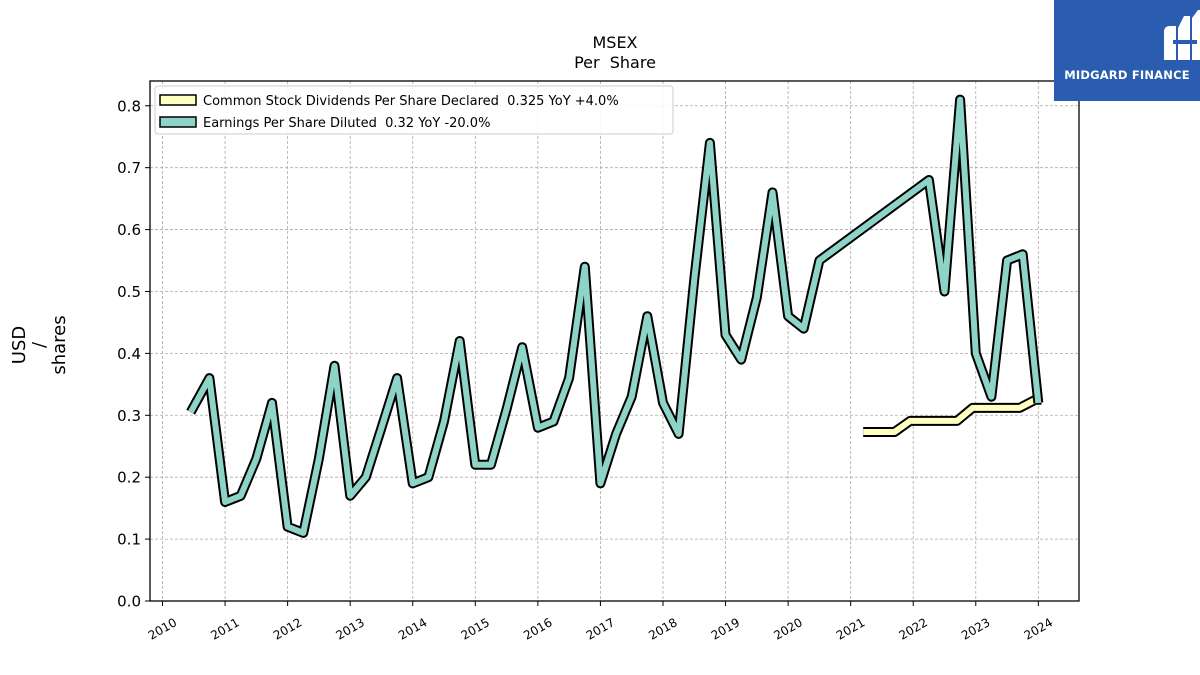 The height and width of the screenshot is (675, 1200). What do you see at coordinates (129, 478) in the screenshot?
I see `y-tick-label: 0.2` at bounding box center [129, 478].